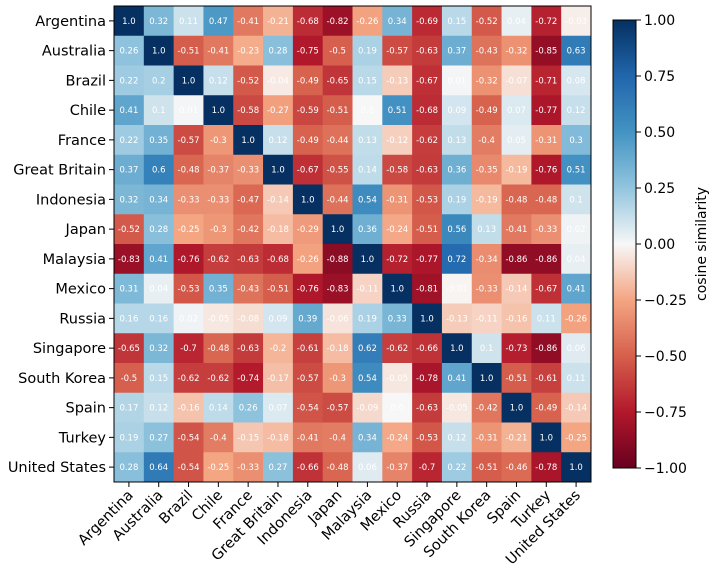 The width and height of the screenshot is (713, 579). What do you see at coordinates (176, 508) in the screenshot?
I see `x-tick-label: Brazil` at bounding box center [176, 508].